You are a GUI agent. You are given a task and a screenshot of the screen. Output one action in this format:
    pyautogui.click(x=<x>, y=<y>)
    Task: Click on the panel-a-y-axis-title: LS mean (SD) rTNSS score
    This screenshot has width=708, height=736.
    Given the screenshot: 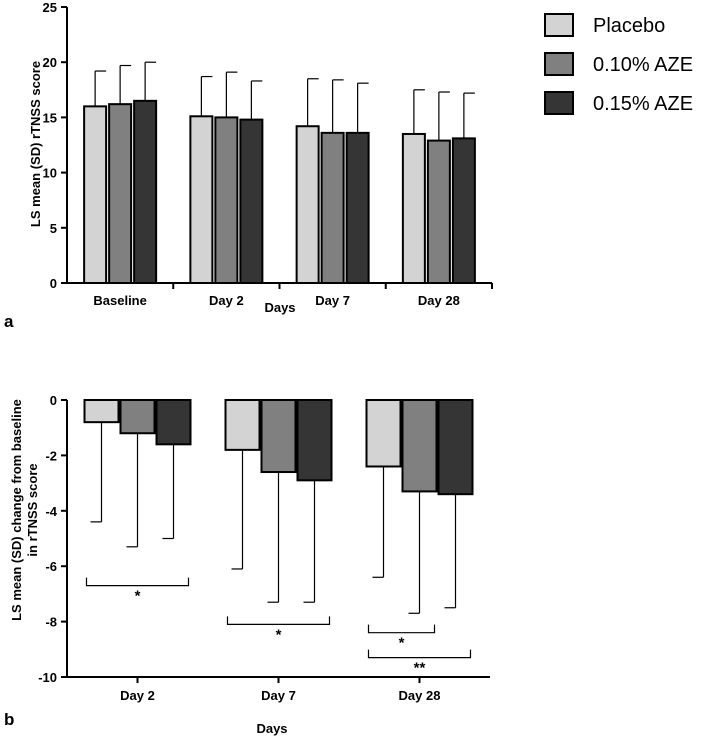 What is the action you would take?
    pyautogui.click(x=35, y=144)
    